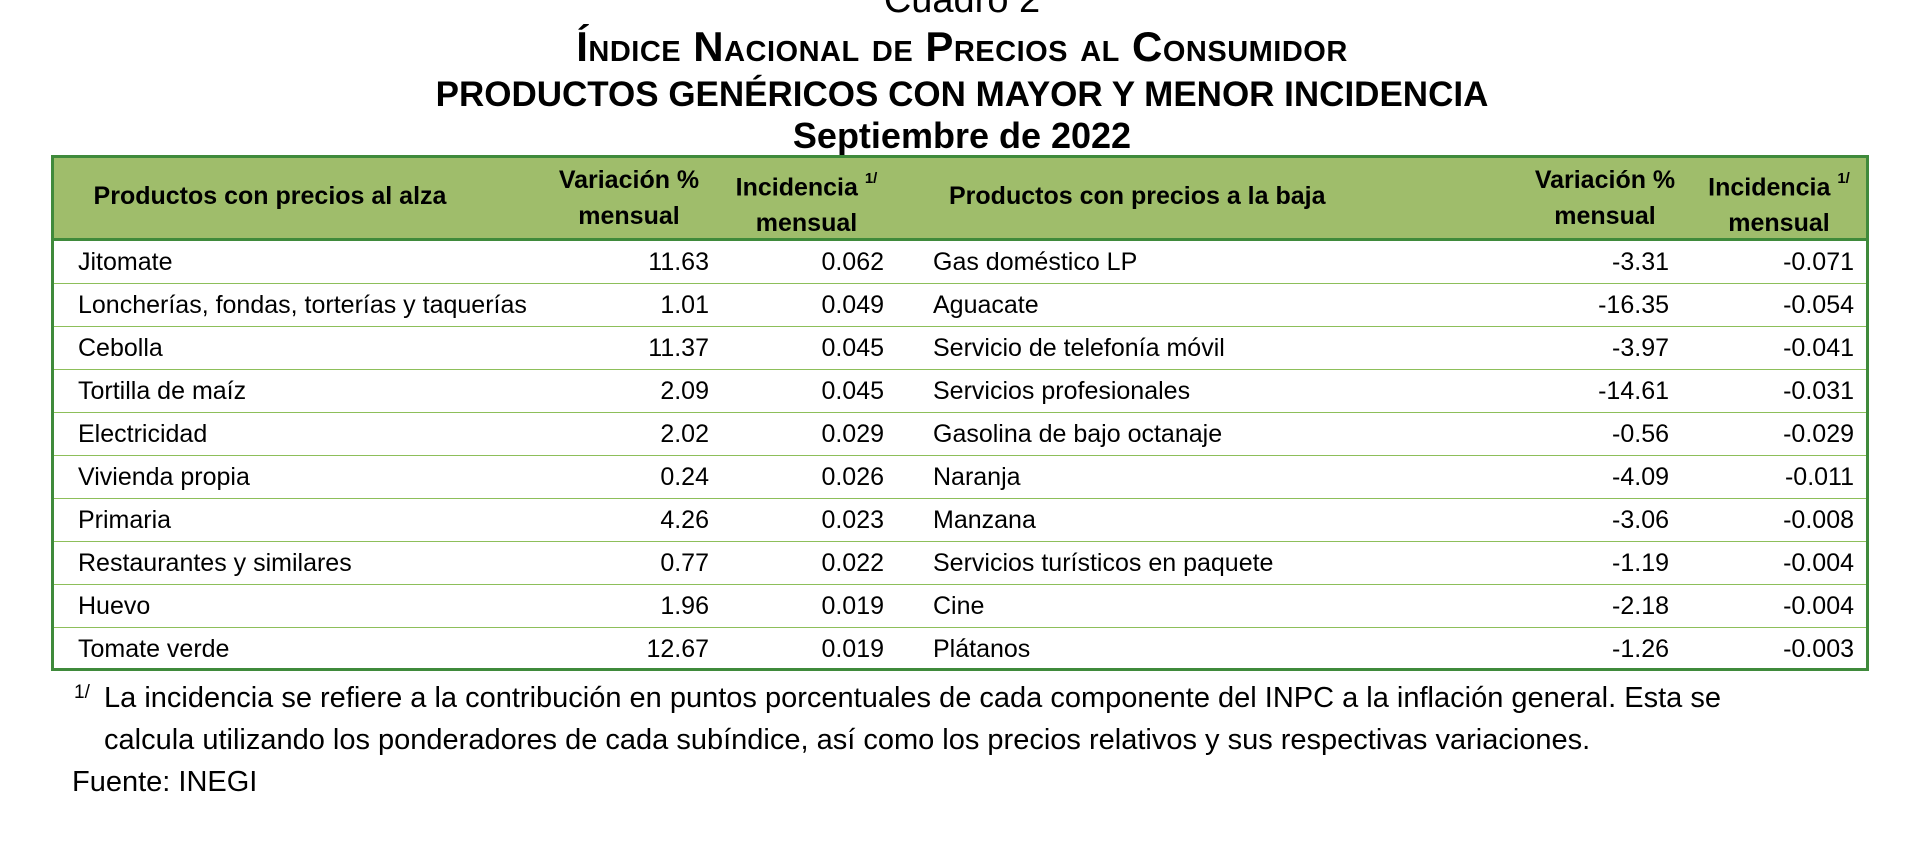  What do you see at coordinates (1640, 434) in the screenshot?
I see `down-variation-cell: -0.56` at bounding box center [1640, 434].